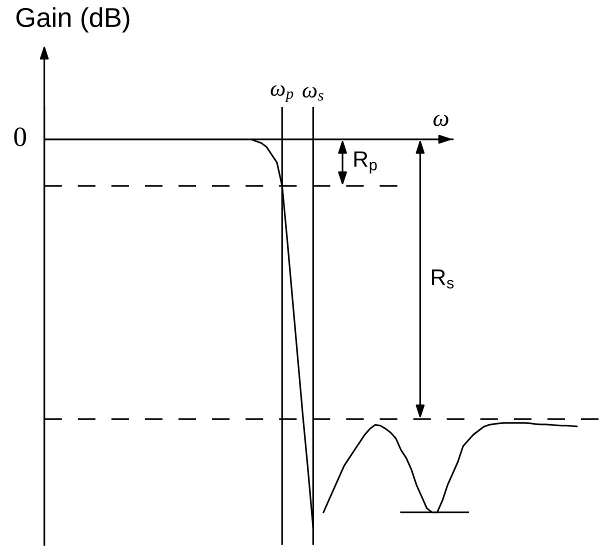  I want to click on x-tick-label: ω$_{p}$, so click(282, 93).